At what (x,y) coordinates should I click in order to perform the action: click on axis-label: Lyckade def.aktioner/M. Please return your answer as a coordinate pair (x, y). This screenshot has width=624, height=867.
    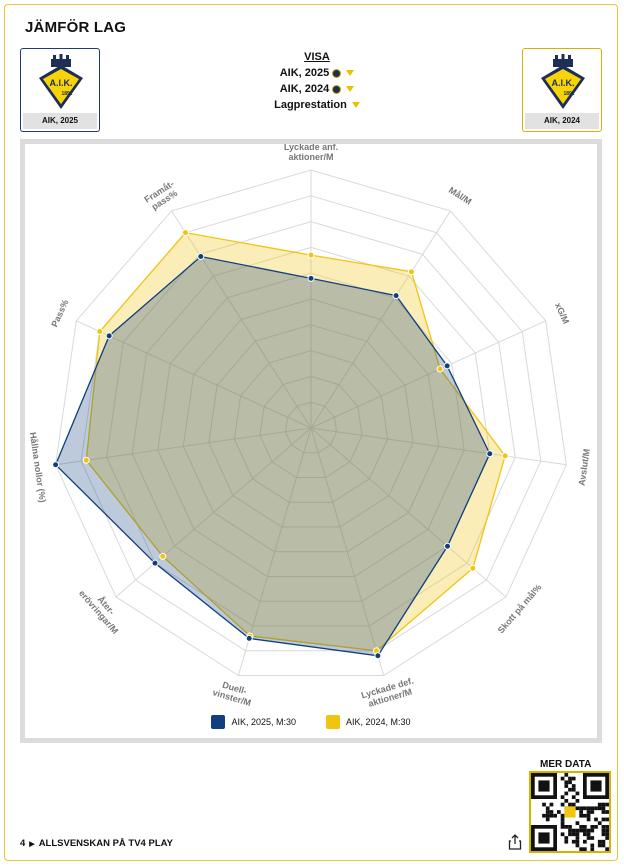
    Looking at the image, I should click on (389, 692).